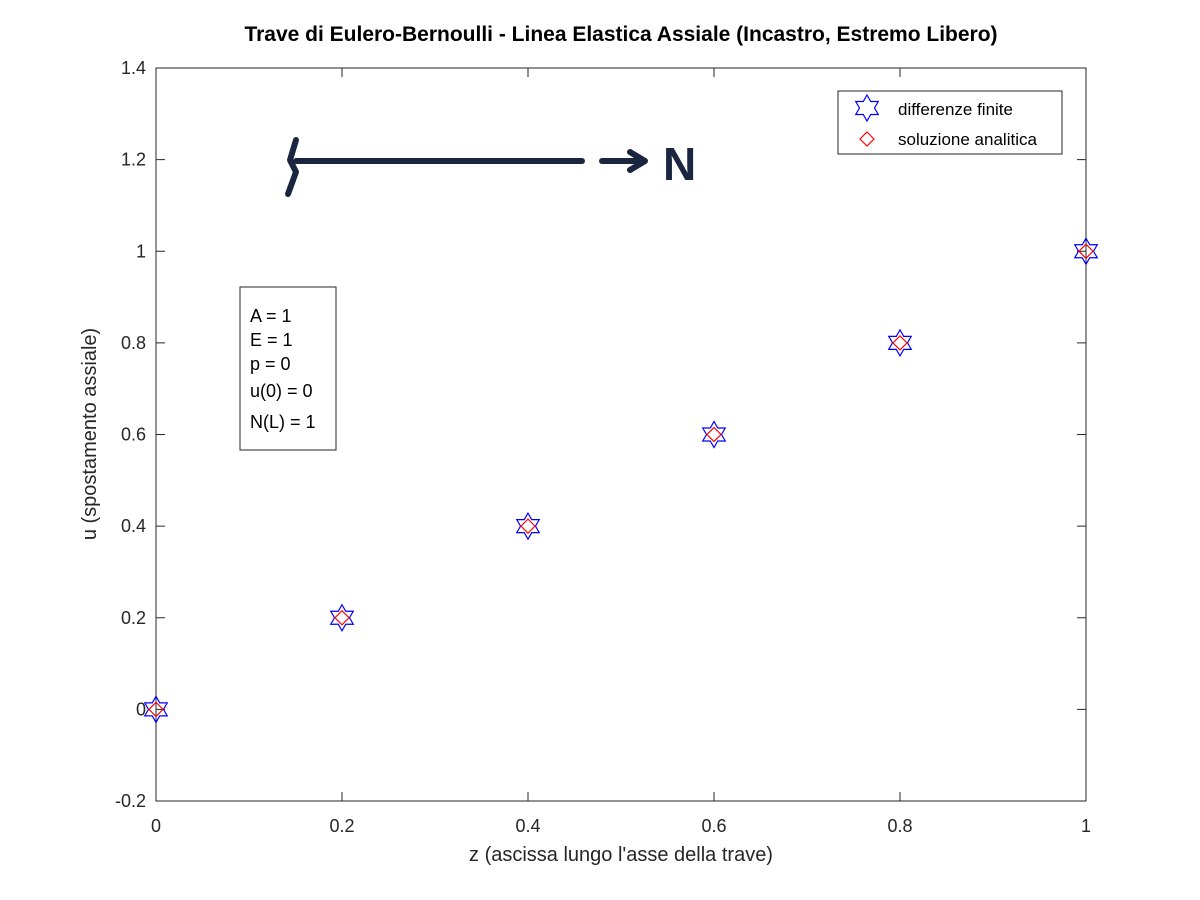 This screenshot has height=900, width=1200. What do you see at coordinates (271, 316) in the screenshot?
I see `param-area: A = 1` at bounding box center [271, 316].